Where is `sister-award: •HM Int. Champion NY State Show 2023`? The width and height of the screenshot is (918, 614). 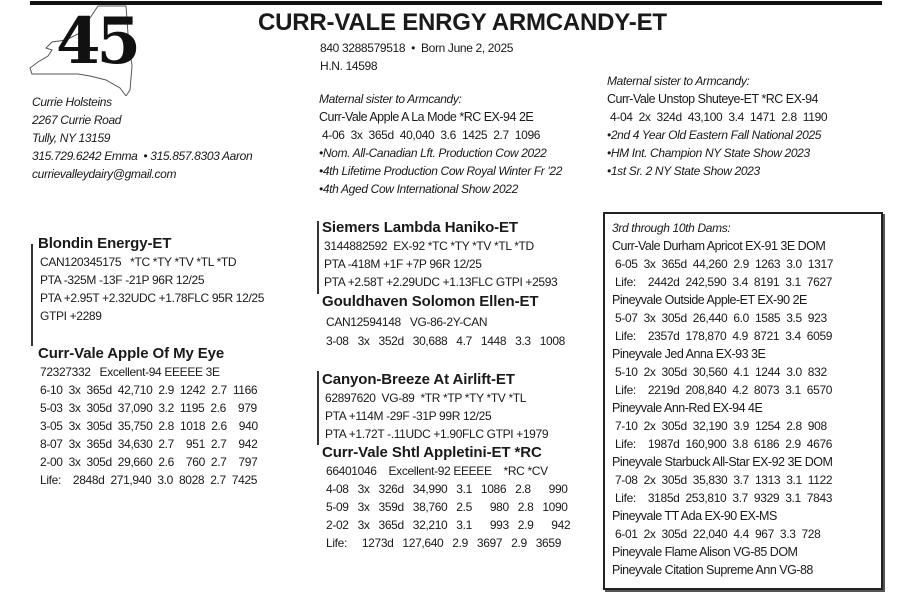 sister-award: •HM Int. Champion NY State Show 2023 is located at coordinates (708, 153).